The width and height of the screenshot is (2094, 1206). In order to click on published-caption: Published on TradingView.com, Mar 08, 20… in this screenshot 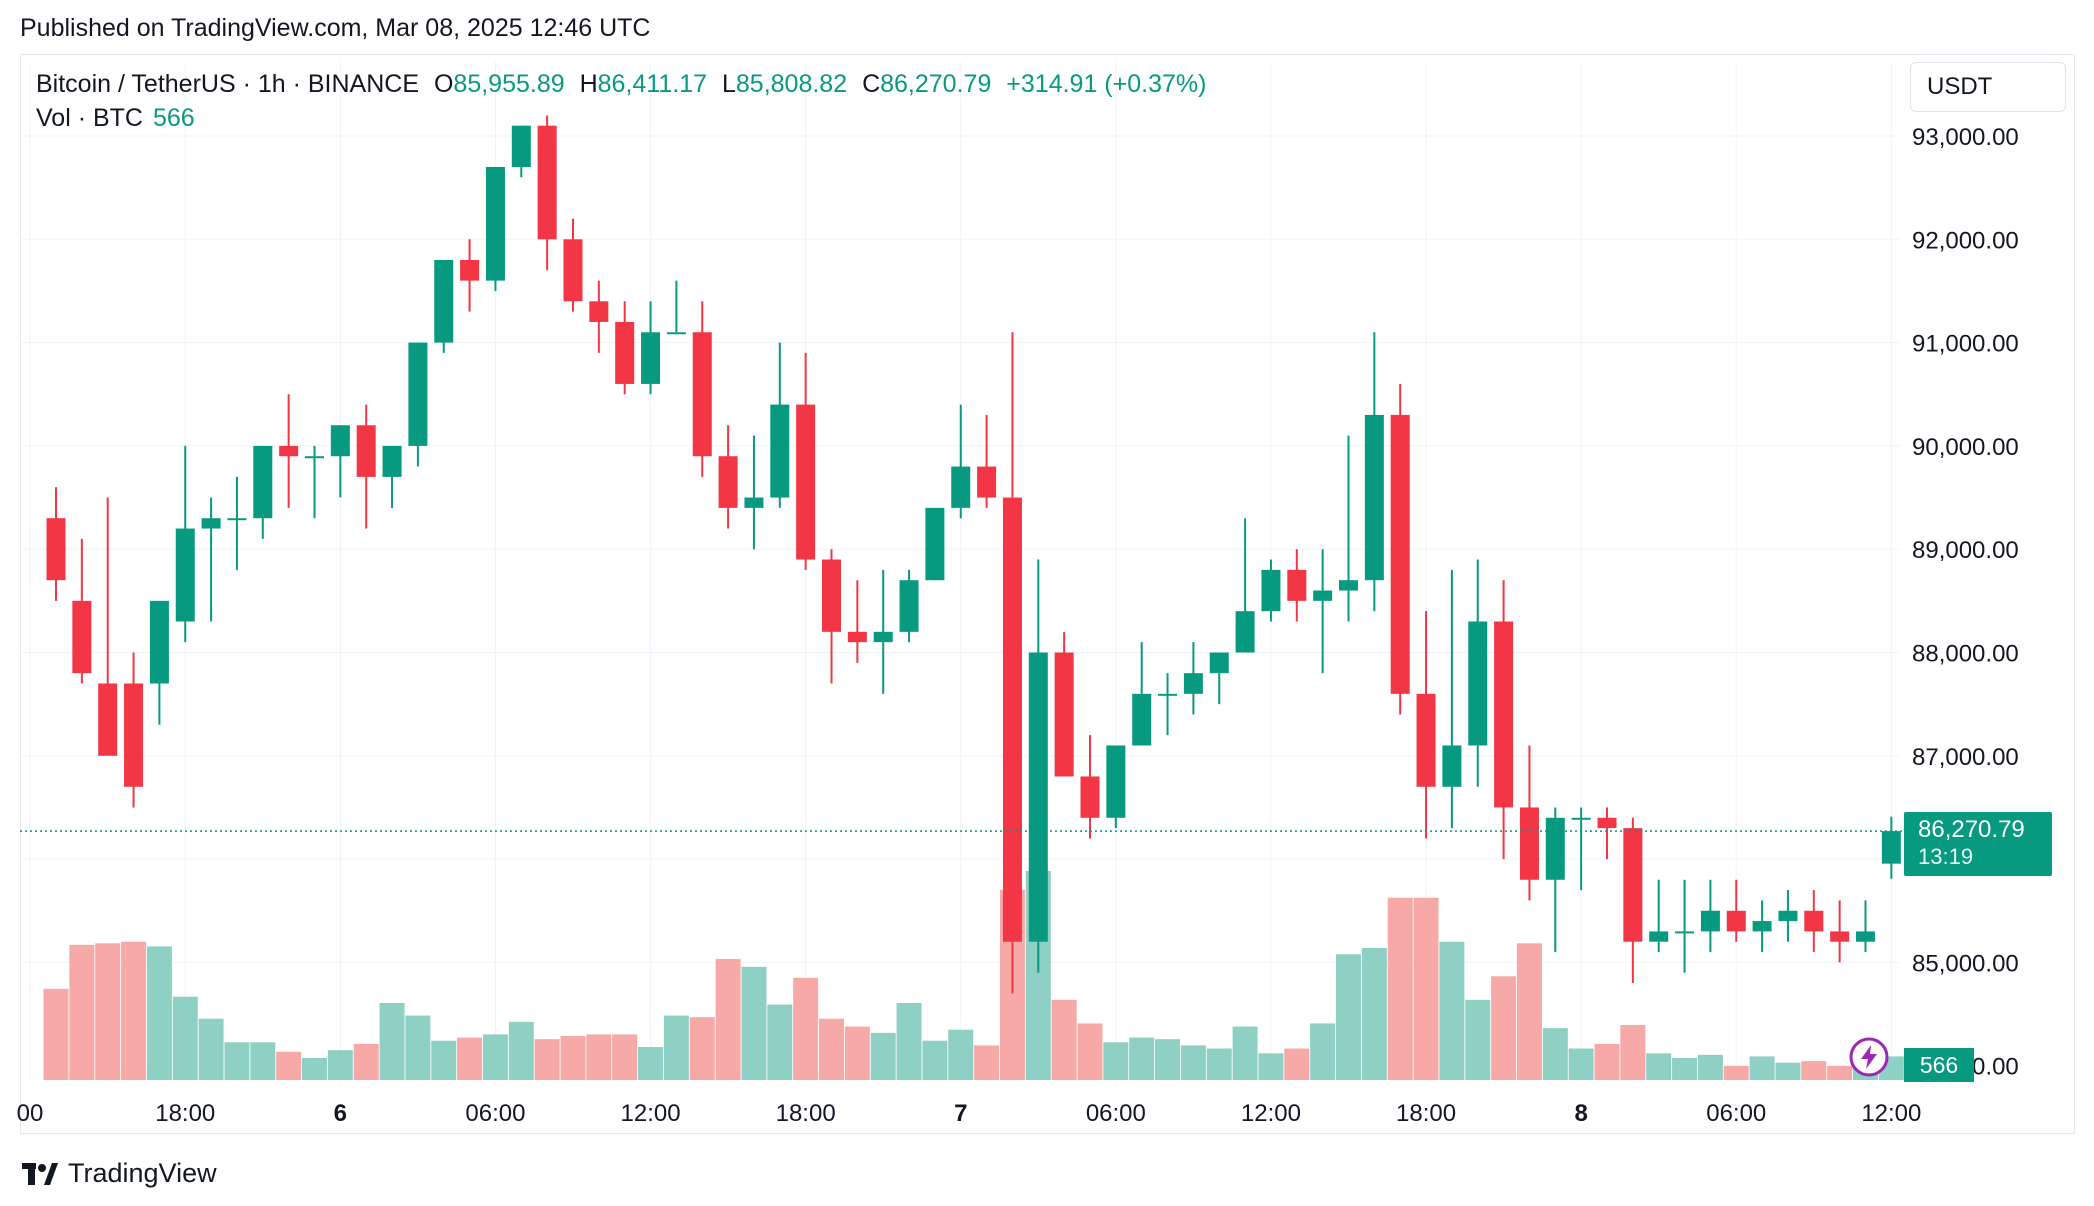, I will do `click(335, 28)`.